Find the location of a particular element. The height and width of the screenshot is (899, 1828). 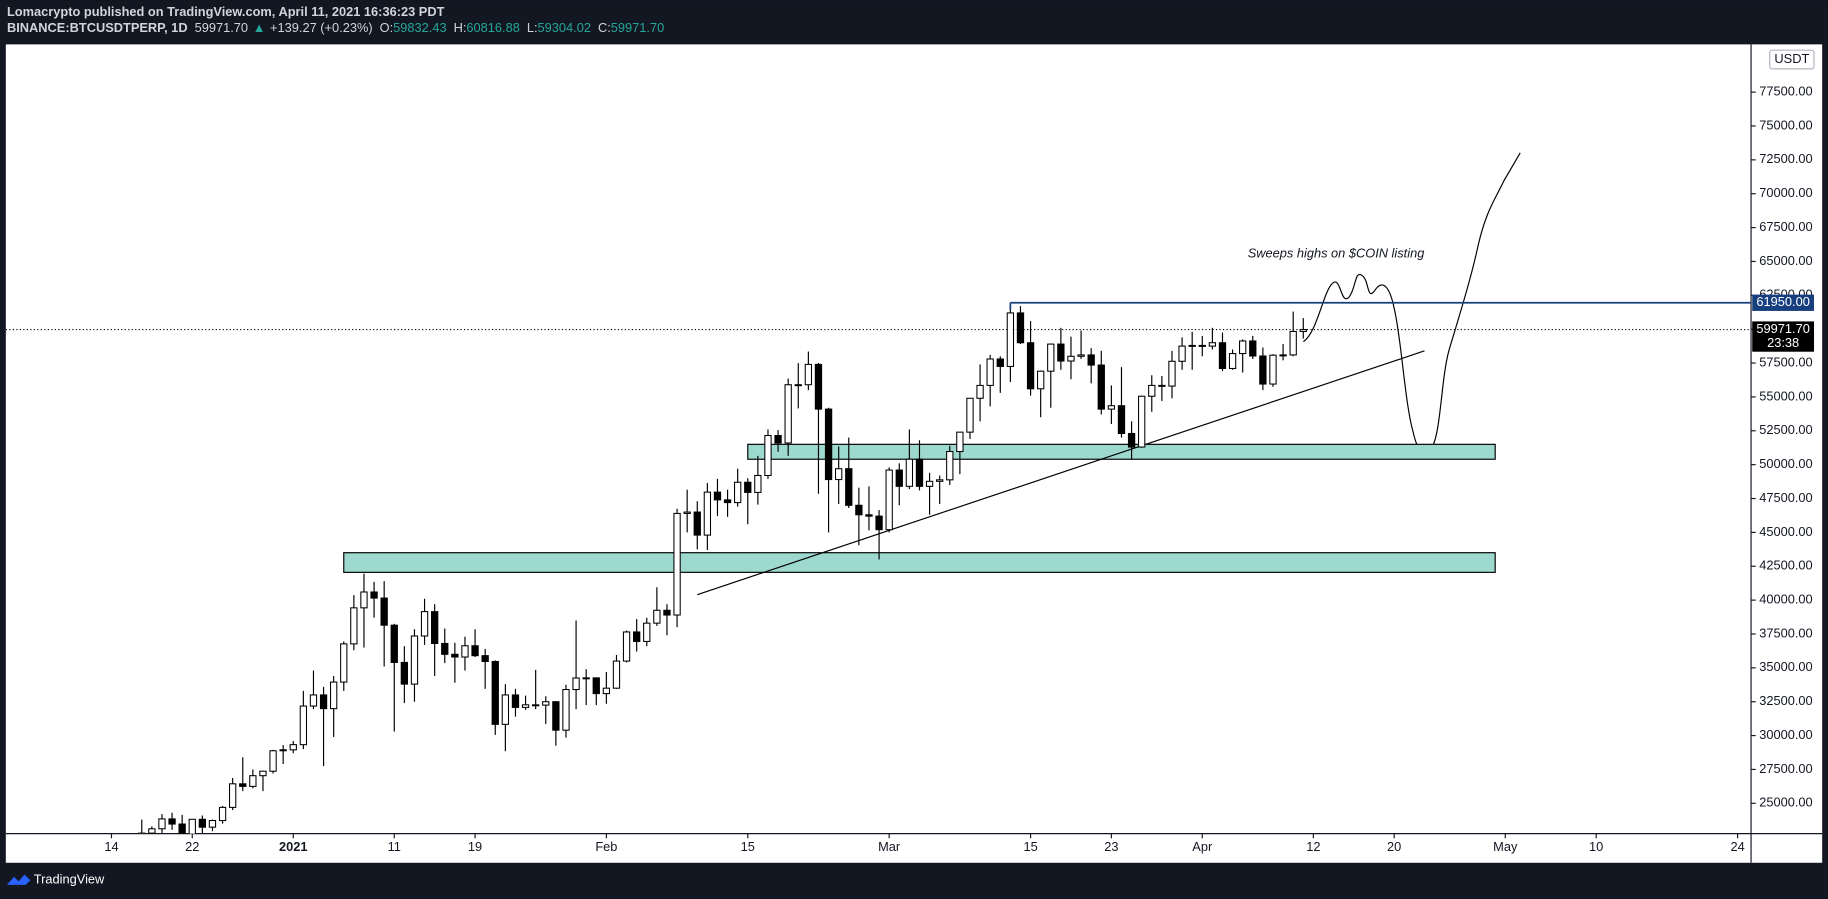

annotation: Sweeps highs on $COIN listing is located at coordinates (1336, 253).